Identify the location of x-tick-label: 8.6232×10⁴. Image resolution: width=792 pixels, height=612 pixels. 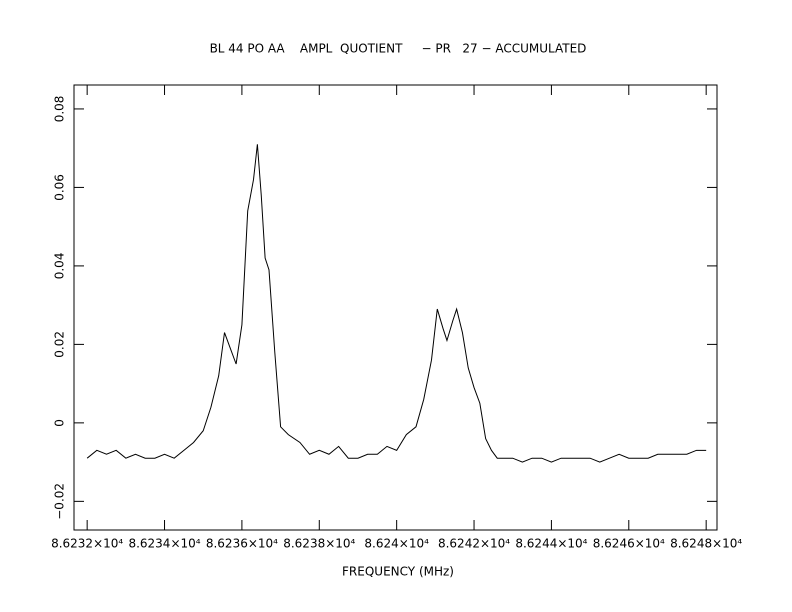
(87, 544).